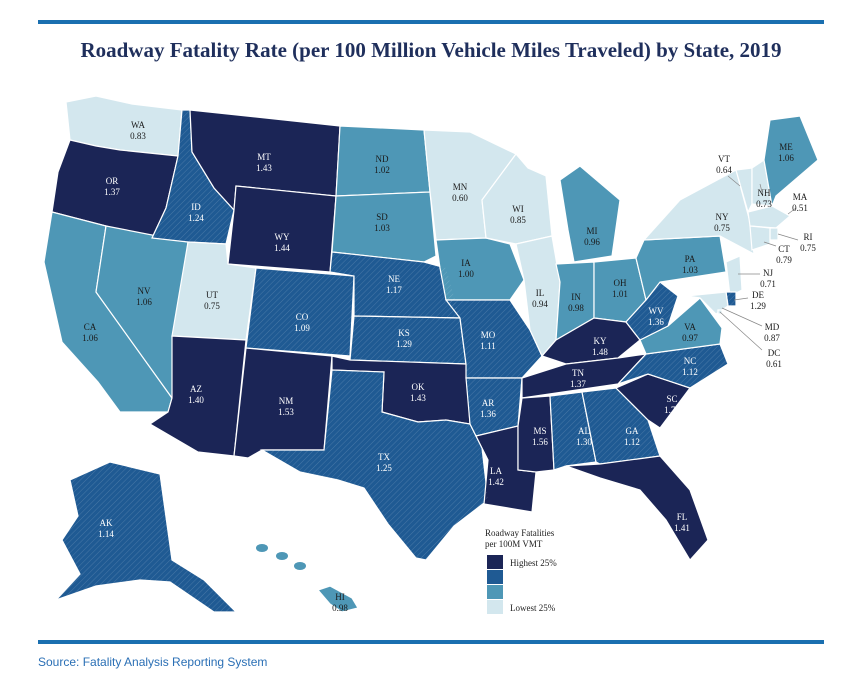  Describe the element at coordinates (772, 338) in the screenshot. I see `state-value-md: 0.87` at that location.